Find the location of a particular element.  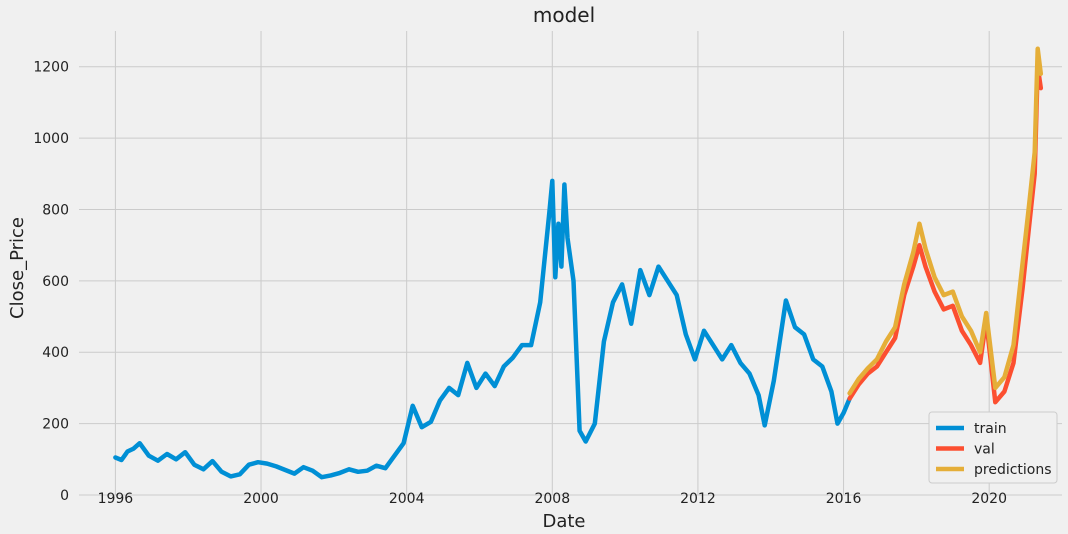

y-tick-label: 200 is located at coordinates (55, 425).